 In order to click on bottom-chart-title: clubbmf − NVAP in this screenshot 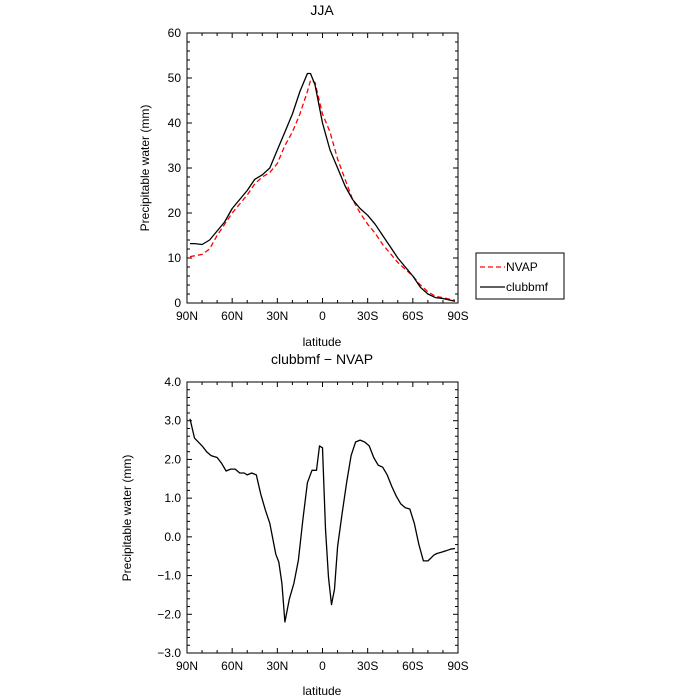, I will do `click(322, 359)`.